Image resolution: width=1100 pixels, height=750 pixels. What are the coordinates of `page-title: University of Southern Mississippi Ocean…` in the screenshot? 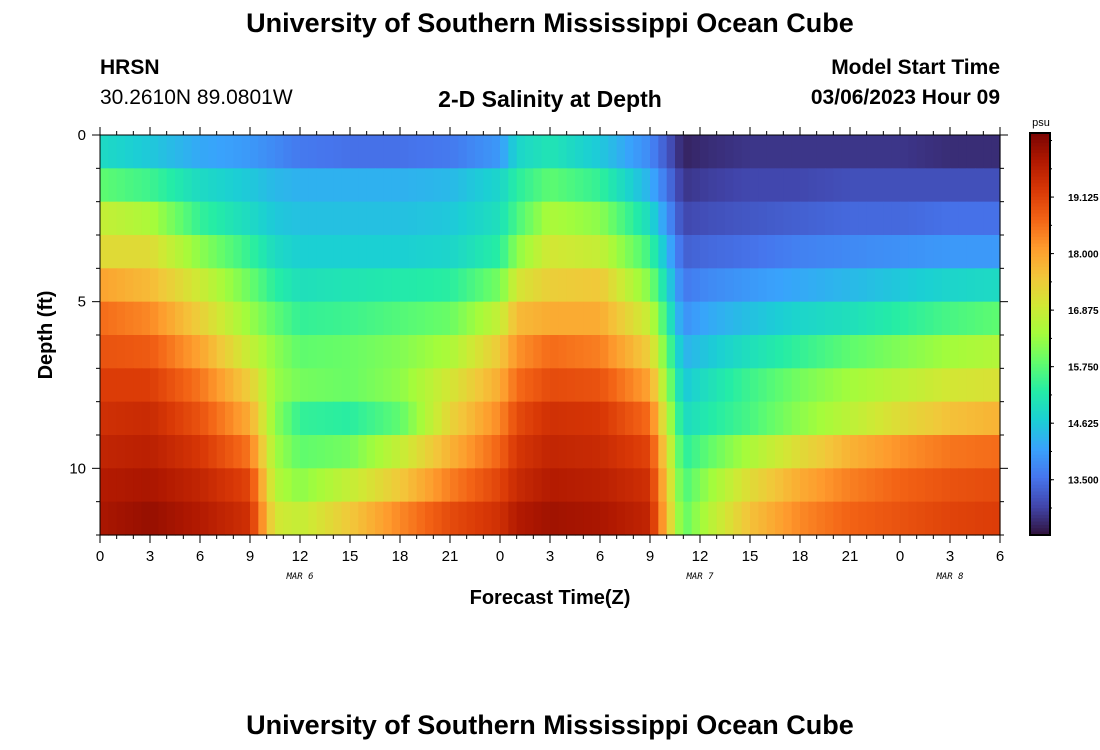 It's located at (550, 23).